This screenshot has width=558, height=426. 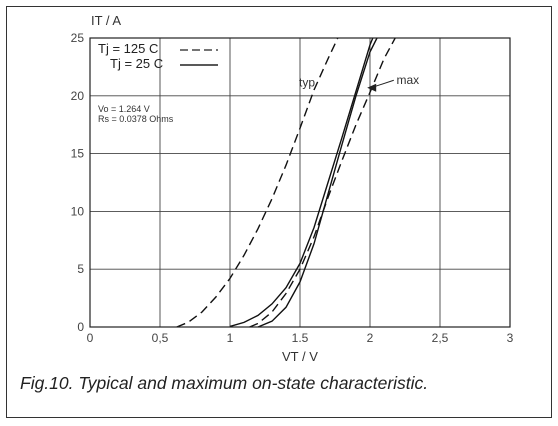 I want to click on x-tick-label: 0, so click(x=90, y=338).